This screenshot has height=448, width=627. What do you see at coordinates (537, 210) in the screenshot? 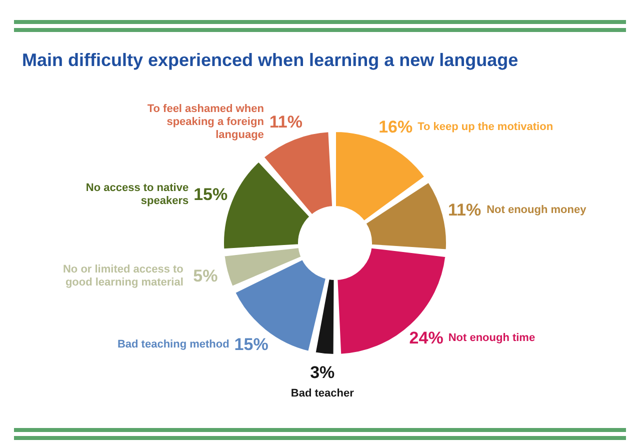
I see `slice-label: Not enough money` at bounding box center [537, 210].